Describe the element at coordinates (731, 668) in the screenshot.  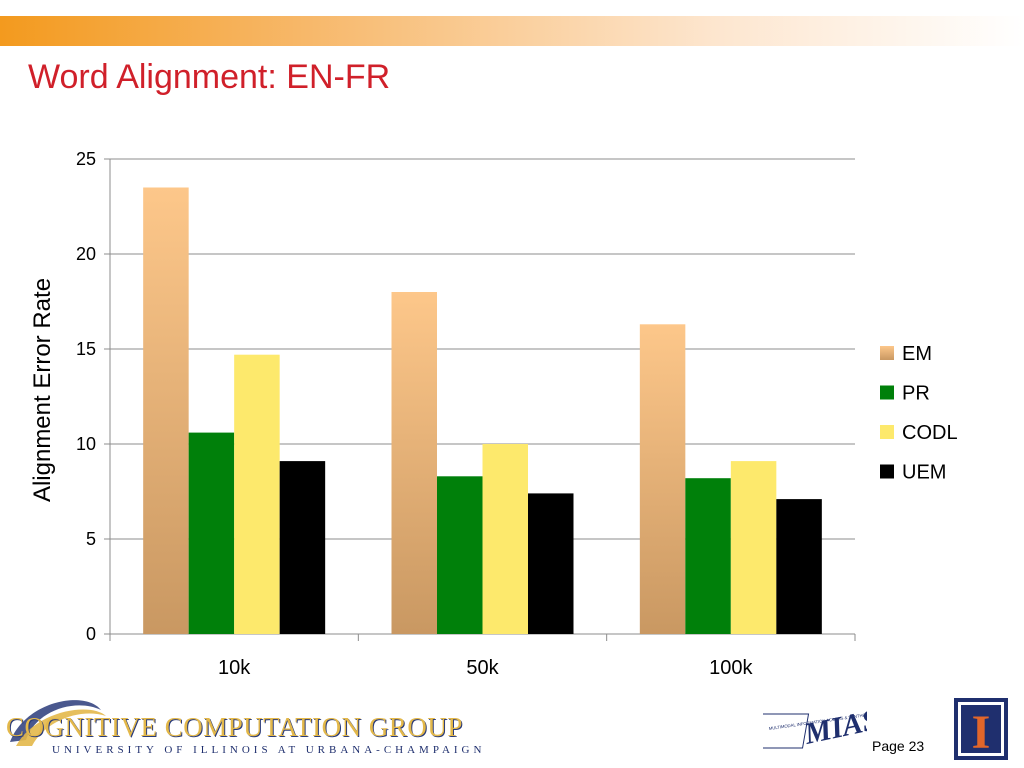
I see `x-tick-label: 100k` at that location.